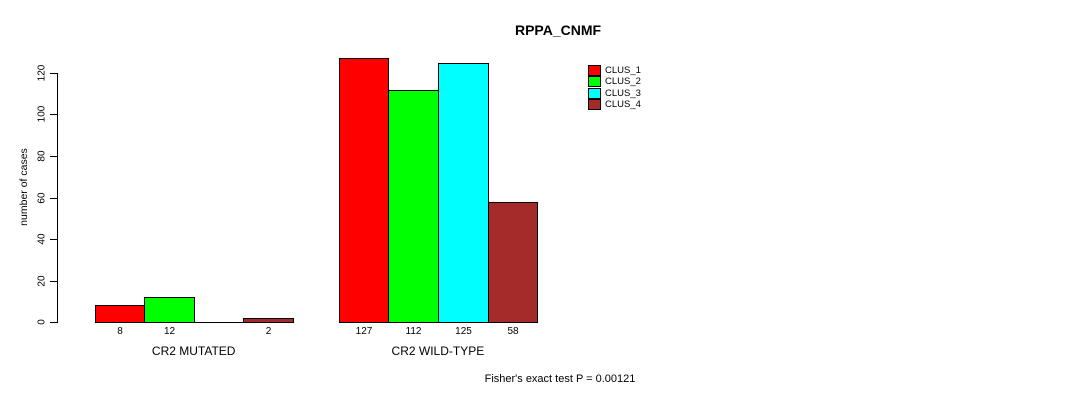  What do you see at coordinates (42, 281) in the screenshot?
I see `y-axis-tick-label: 20` at bounding box center [42, 281].